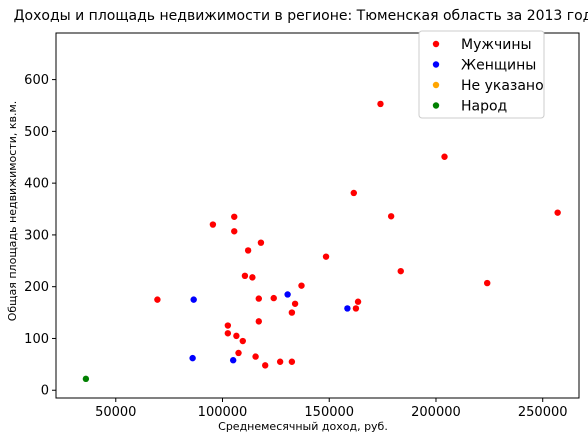  What do you see at coordinates (329, 412) in the screenshot?
I see `x-tick-label: 150000` at bounding box center [329, 412].